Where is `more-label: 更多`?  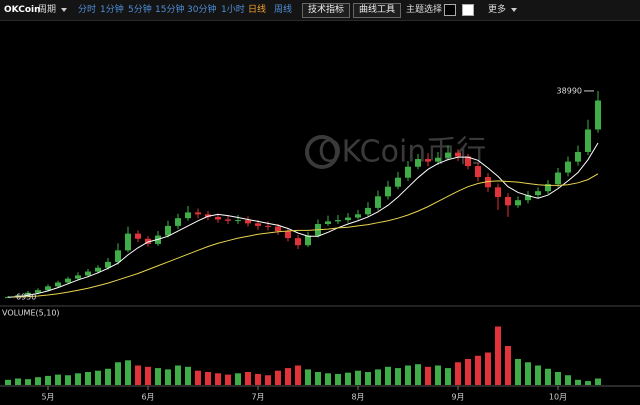
more-label: 更多 is located at coordinates (497, 10).